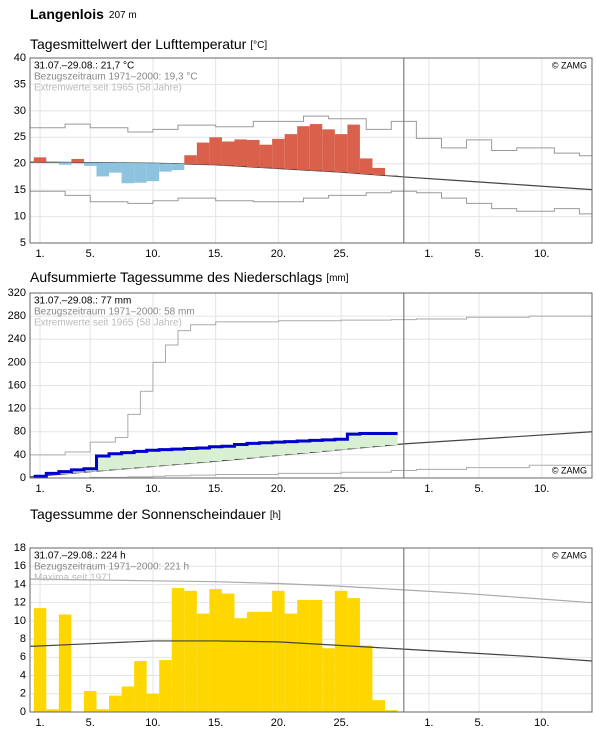 The image size is (596, 729). I want to click on step-line, so click(311, 471).